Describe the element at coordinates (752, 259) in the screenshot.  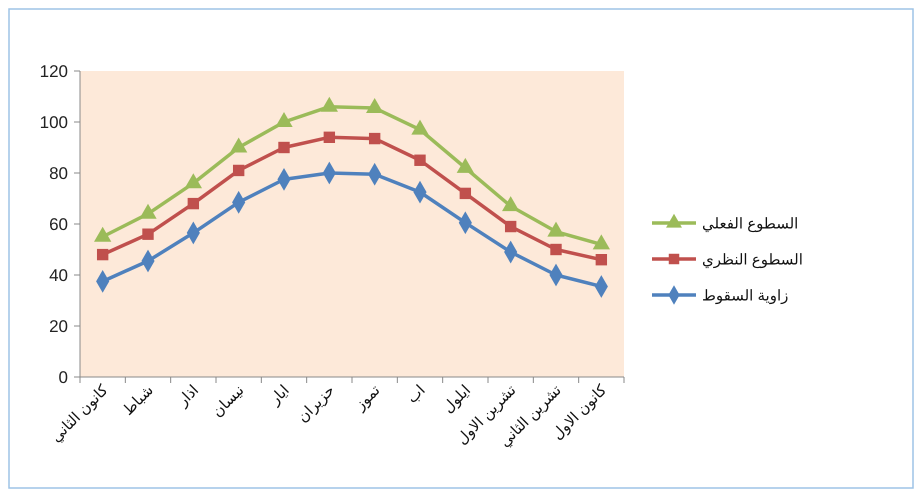
I see `legend-label: السطوع النظري` at that location.